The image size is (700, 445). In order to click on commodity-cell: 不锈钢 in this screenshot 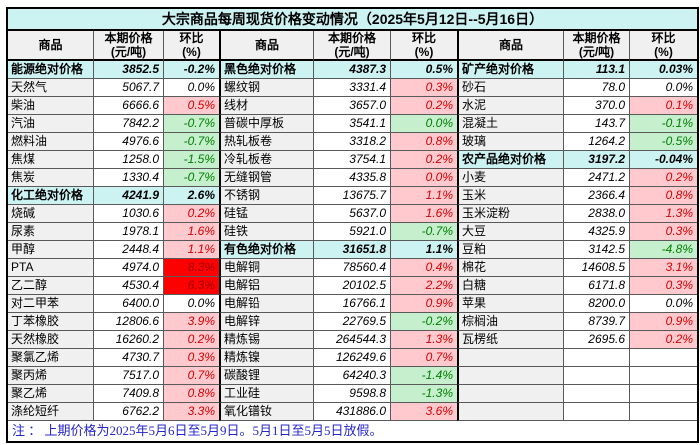, I will do `click(266, 196)`.